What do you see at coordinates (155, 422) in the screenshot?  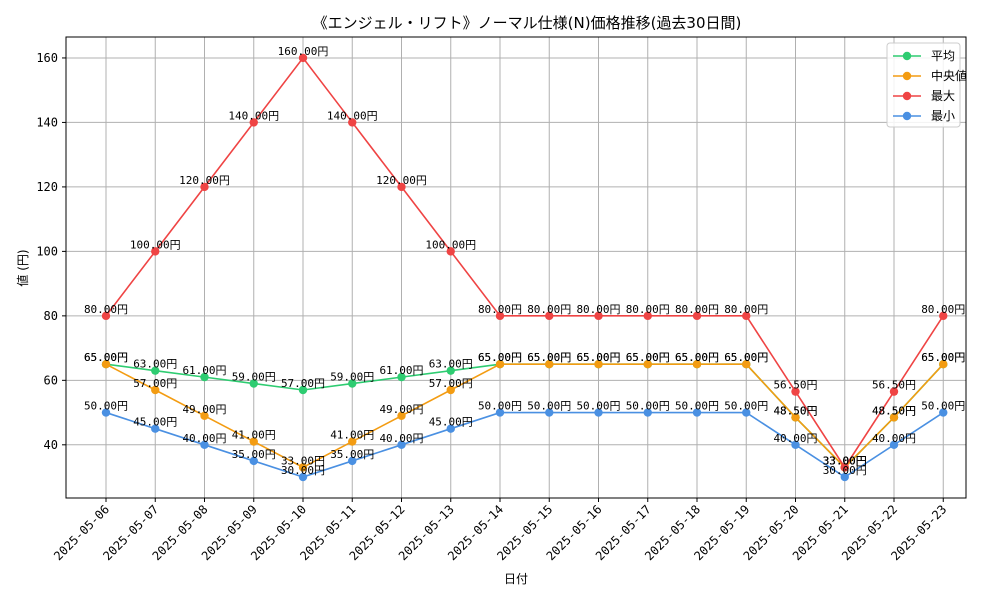 I see `data-label: 45.00円` at bounding box center [155, 422].